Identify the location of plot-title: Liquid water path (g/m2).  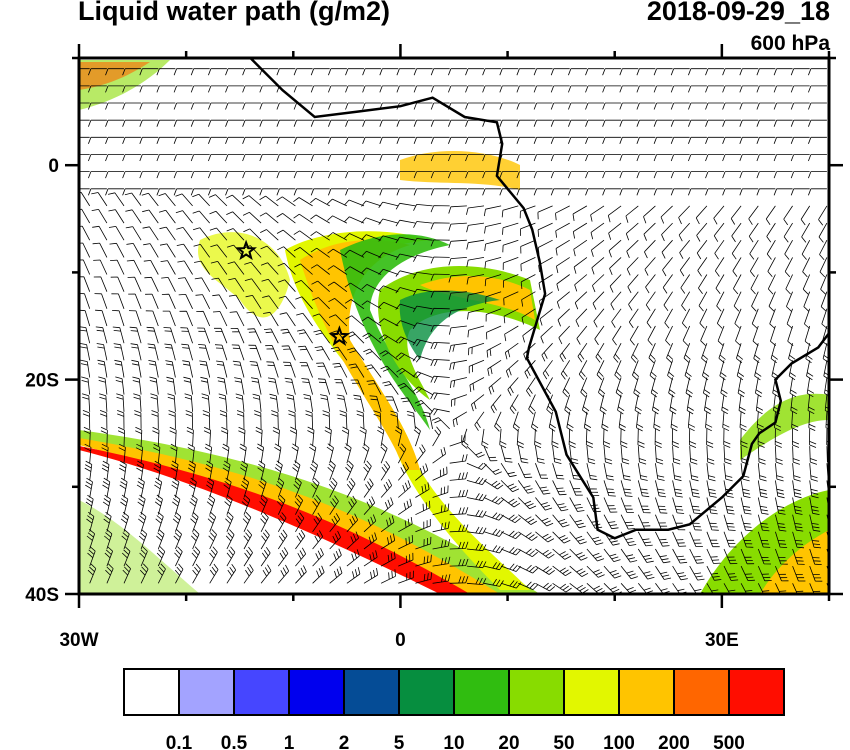
(234, 13).